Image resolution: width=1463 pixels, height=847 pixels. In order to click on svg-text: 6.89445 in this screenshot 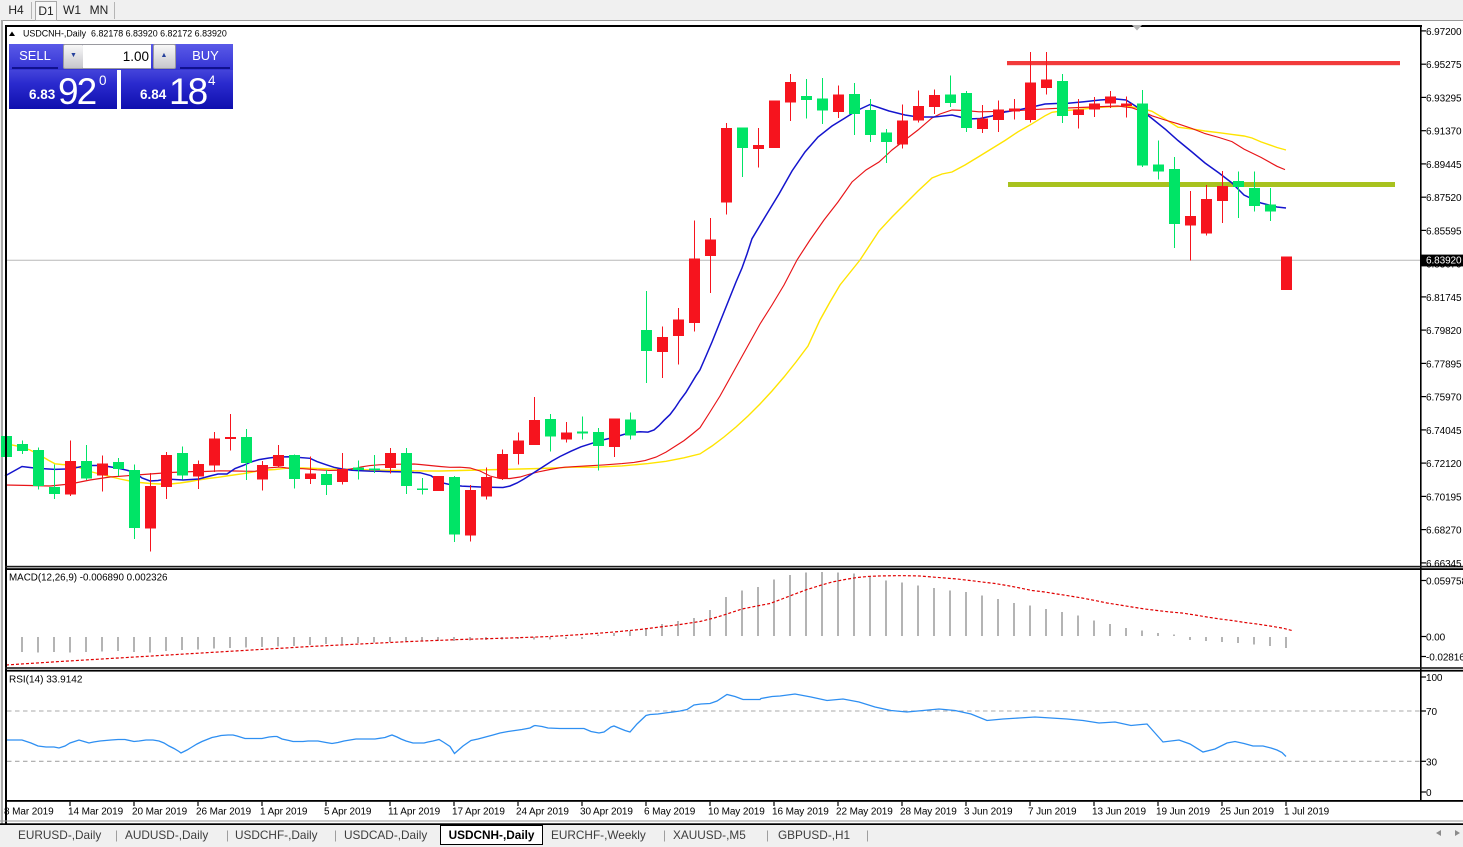, I will do `click(1444, 165)`.